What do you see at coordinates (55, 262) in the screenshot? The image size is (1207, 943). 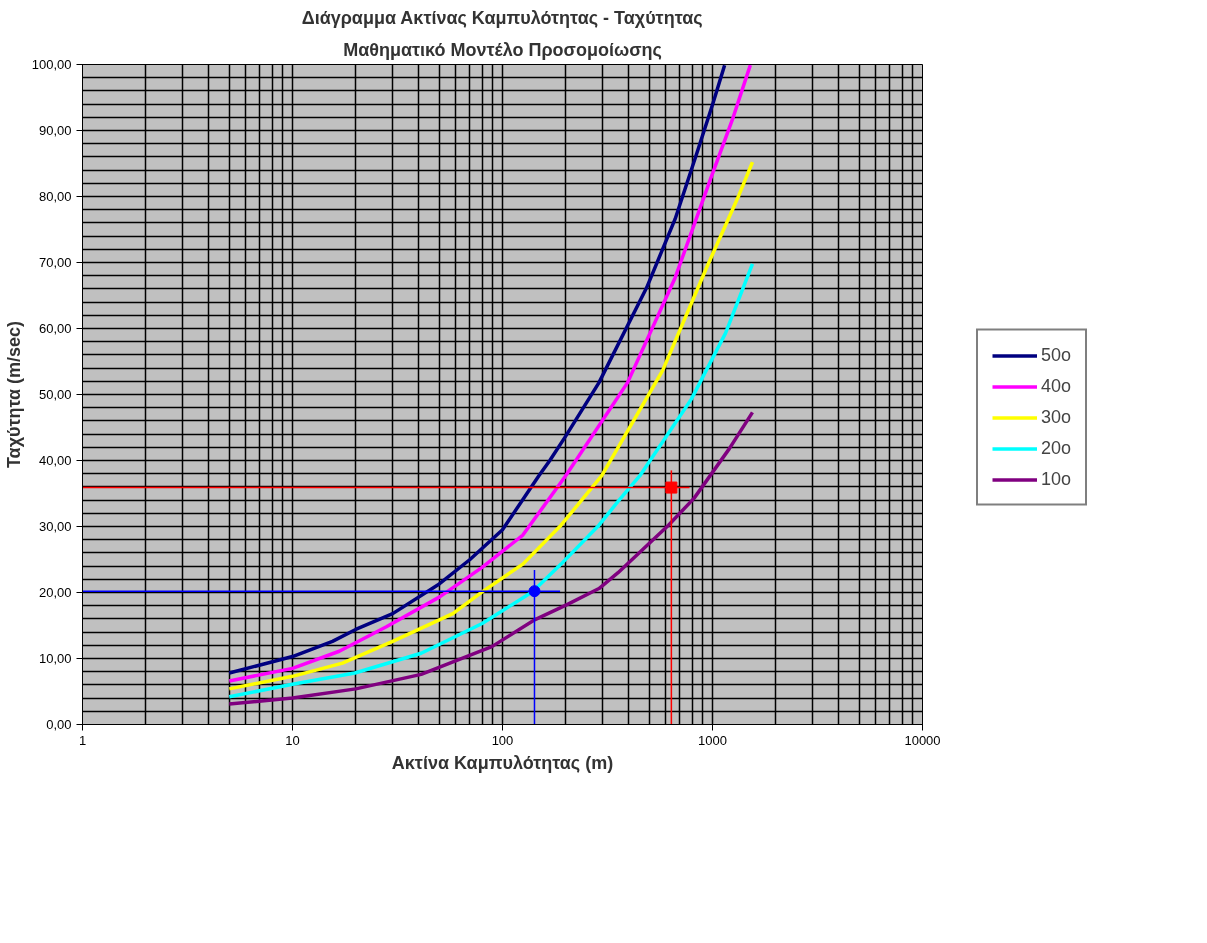 I see `y-tick-label: 70,00` at bounding box center [55, 262].